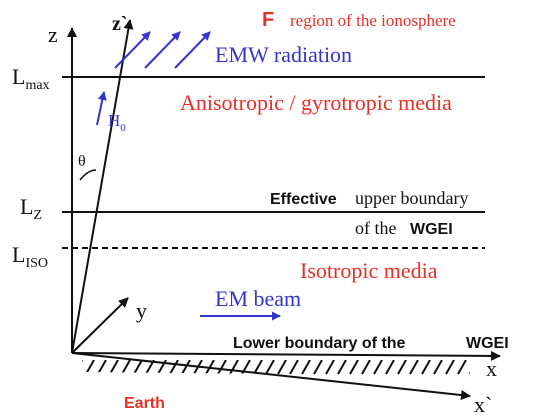 This screenshot has height=418, width=539. Describe the element at coordinates (120, 24) in the screenshot. I see `z-prime-label: z`` at that location.